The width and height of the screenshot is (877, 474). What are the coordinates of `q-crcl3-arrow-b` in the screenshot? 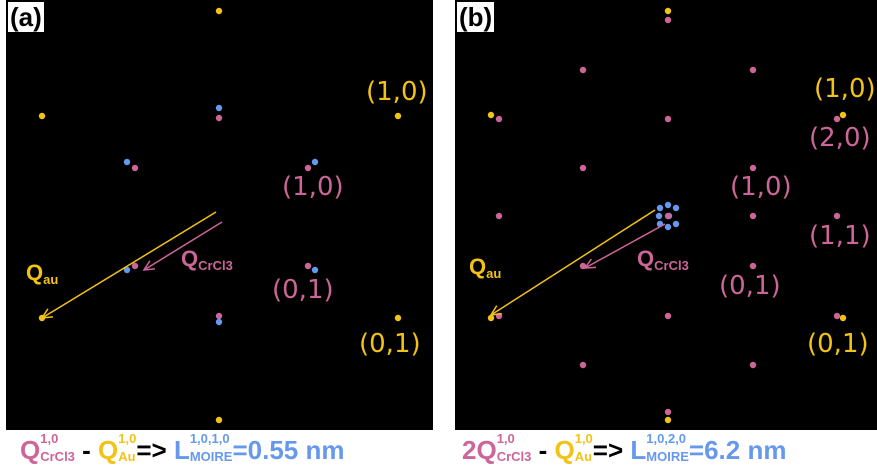 It's located at (625, 246).